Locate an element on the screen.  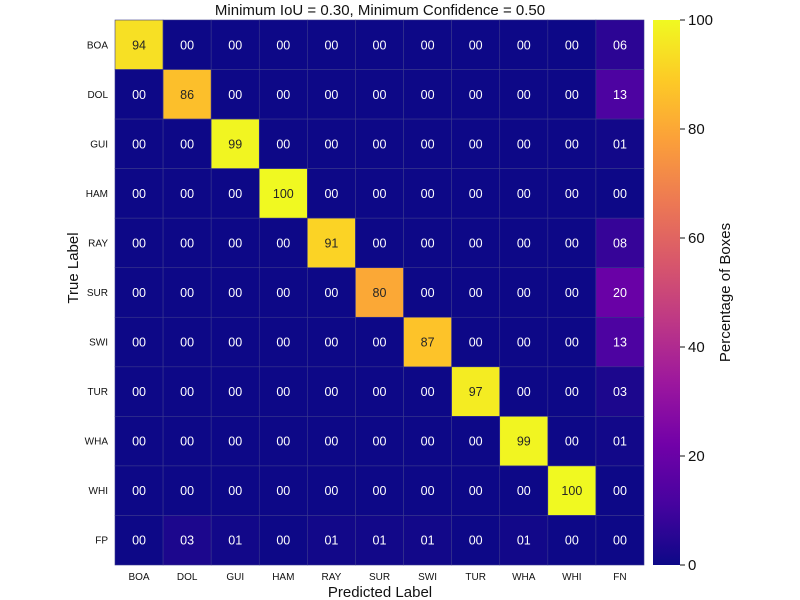
y-tick-label: SUR is located at coordinates (97, 293).